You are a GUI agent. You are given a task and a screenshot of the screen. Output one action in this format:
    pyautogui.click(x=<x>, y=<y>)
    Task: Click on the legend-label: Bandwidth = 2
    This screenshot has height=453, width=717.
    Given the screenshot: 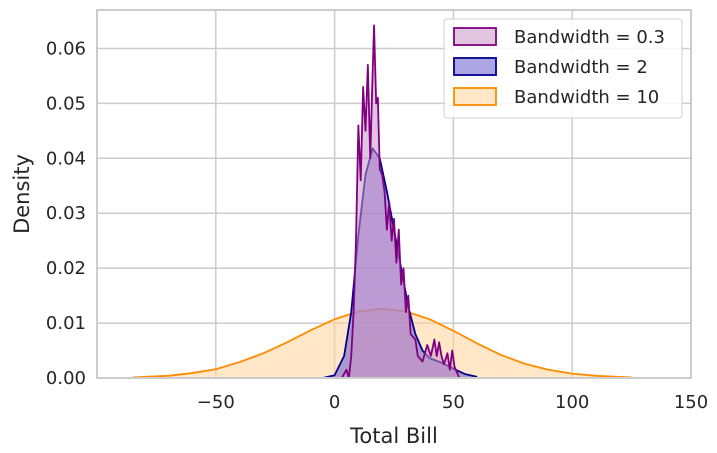 What is the action you would take?
    pyautogui.click(x=581, y=67)
    